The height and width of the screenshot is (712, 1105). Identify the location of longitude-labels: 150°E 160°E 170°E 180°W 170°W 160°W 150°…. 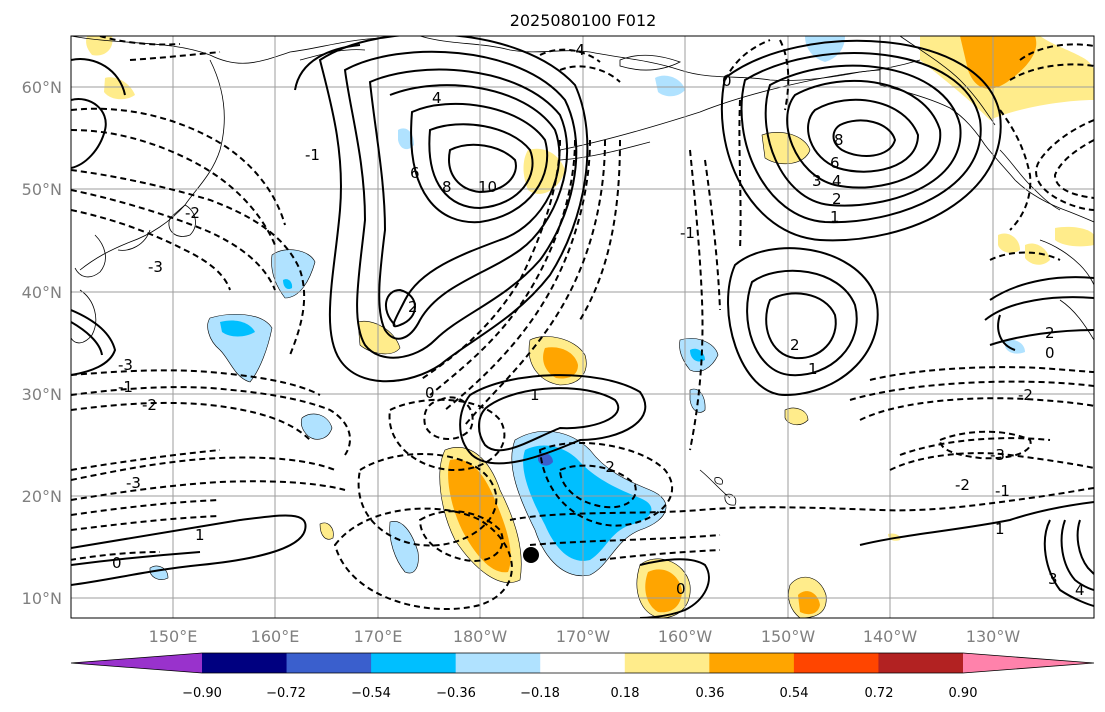
(585, 636).